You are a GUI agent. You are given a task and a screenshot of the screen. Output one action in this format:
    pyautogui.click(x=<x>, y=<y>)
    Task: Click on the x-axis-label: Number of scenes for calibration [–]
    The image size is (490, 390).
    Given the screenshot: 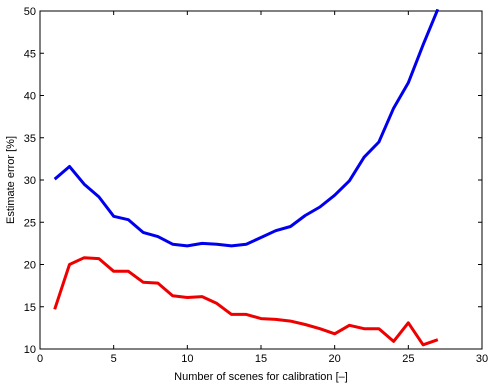 What is the action you would take?
    pyautogui.click(x=261, y=377)
    